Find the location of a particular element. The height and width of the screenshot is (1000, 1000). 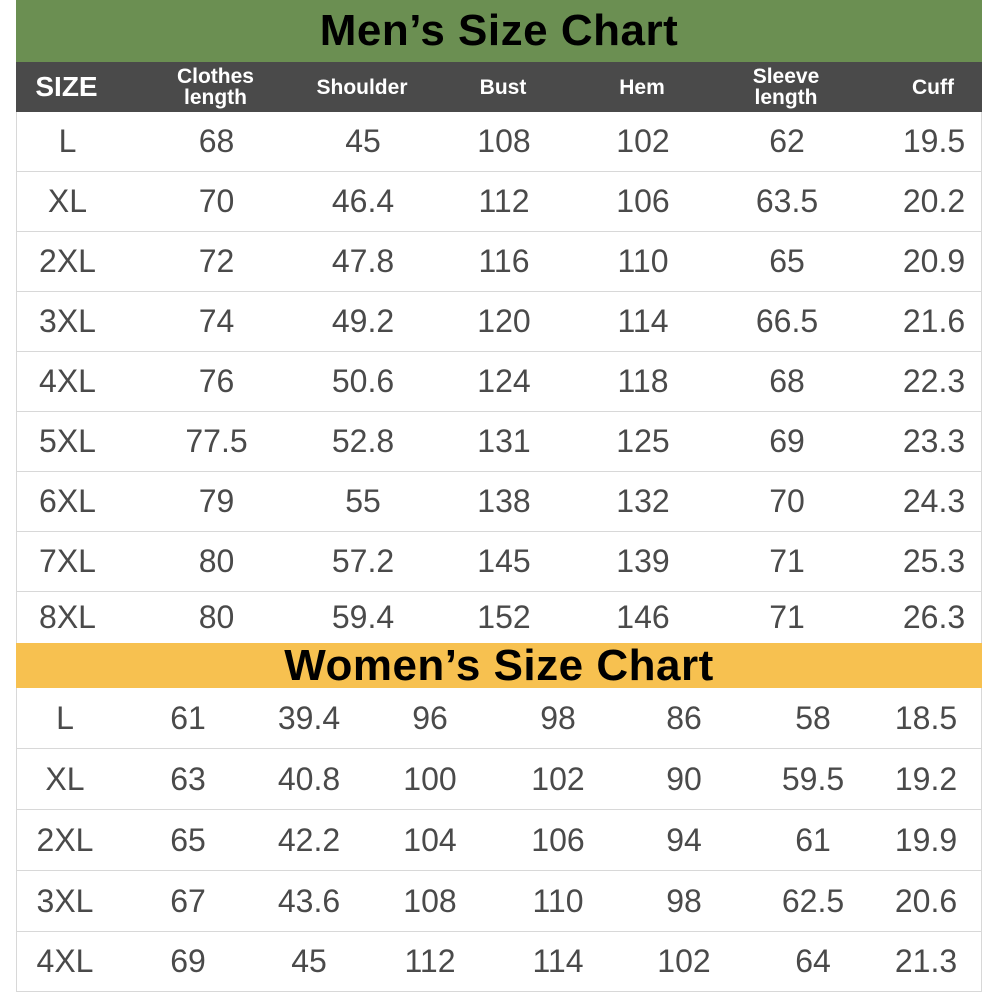

womens-table-row: 4XL 69 45 112 114 102 64 21.3 is located at coordinates (499, 962).